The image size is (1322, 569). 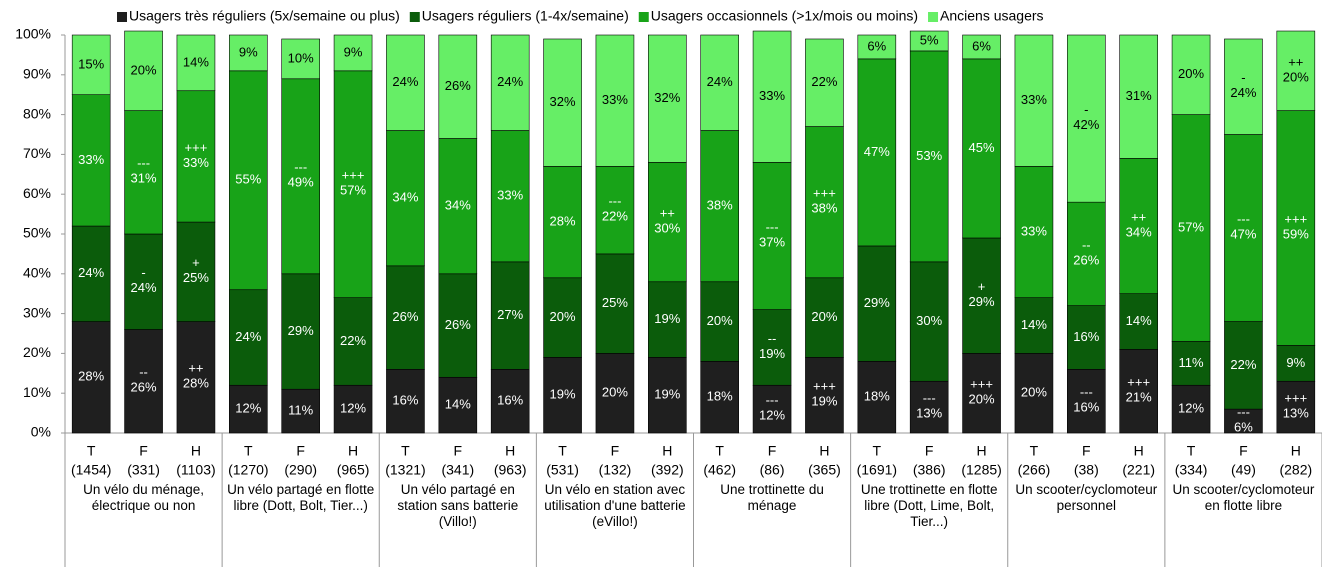 What do you see at coordinates (1243, 426) in the screenshot?
I see `value-label: 6%` at bounding box center [1243, 426].